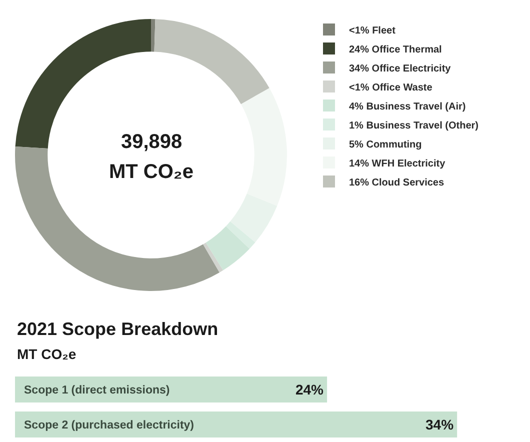  What do you see at coordinates (151, 172) in the screenshot?
I see `text: MT CO₂e` at bounding box center [151, 172].